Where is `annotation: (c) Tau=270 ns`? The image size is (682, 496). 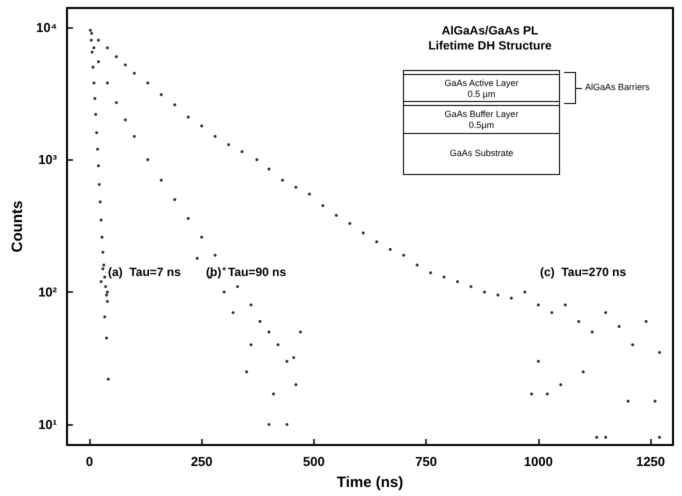
annotation: (c) Tau=270 ns is located at coordinates (583, 272).